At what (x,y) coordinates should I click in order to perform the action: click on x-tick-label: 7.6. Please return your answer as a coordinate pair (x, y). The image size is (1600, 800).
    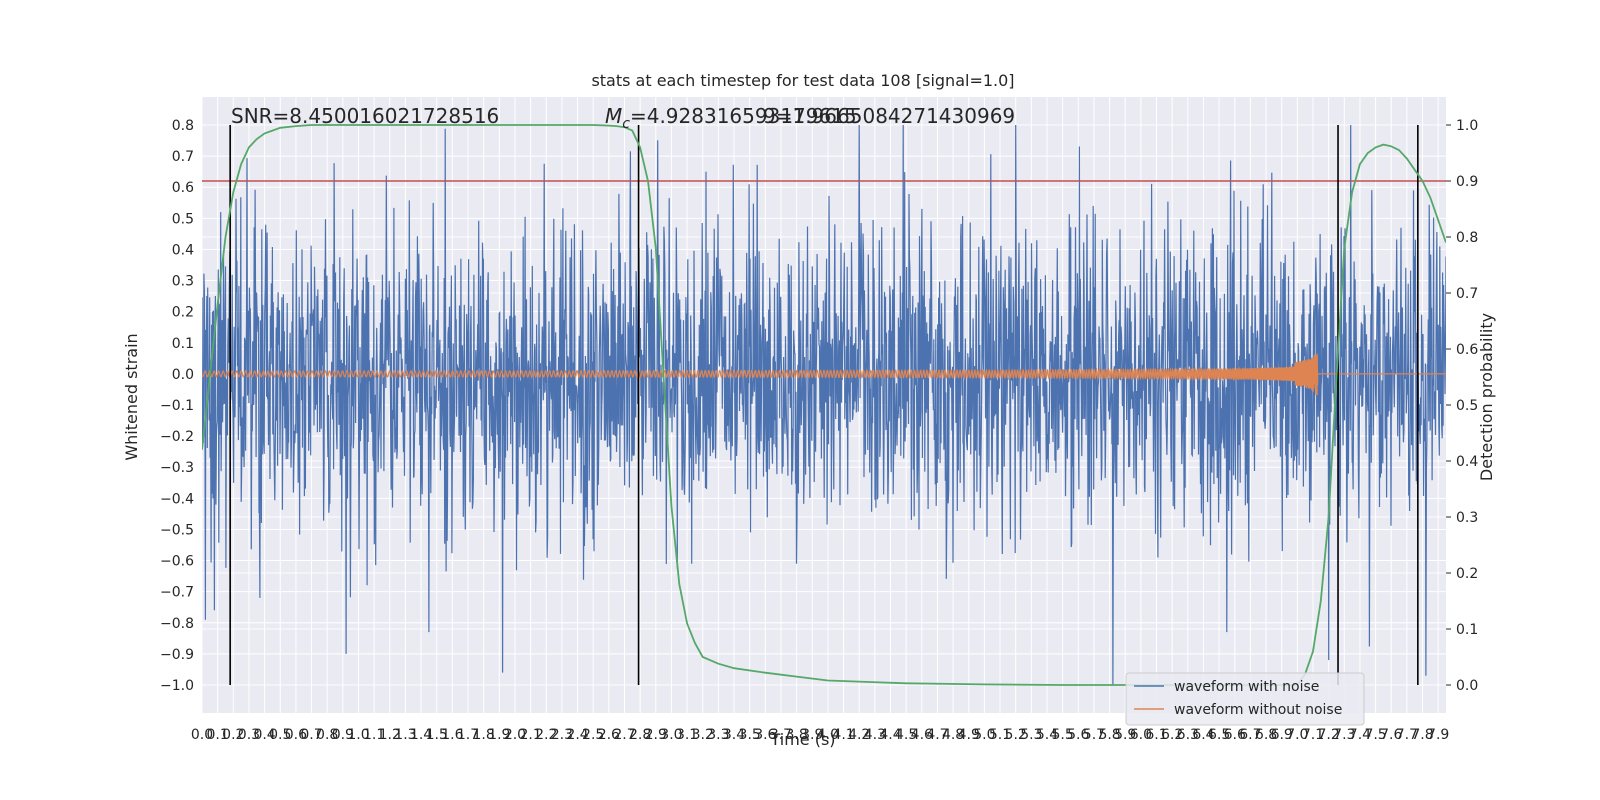
    Looking at the image, I should click on (1391, 735).